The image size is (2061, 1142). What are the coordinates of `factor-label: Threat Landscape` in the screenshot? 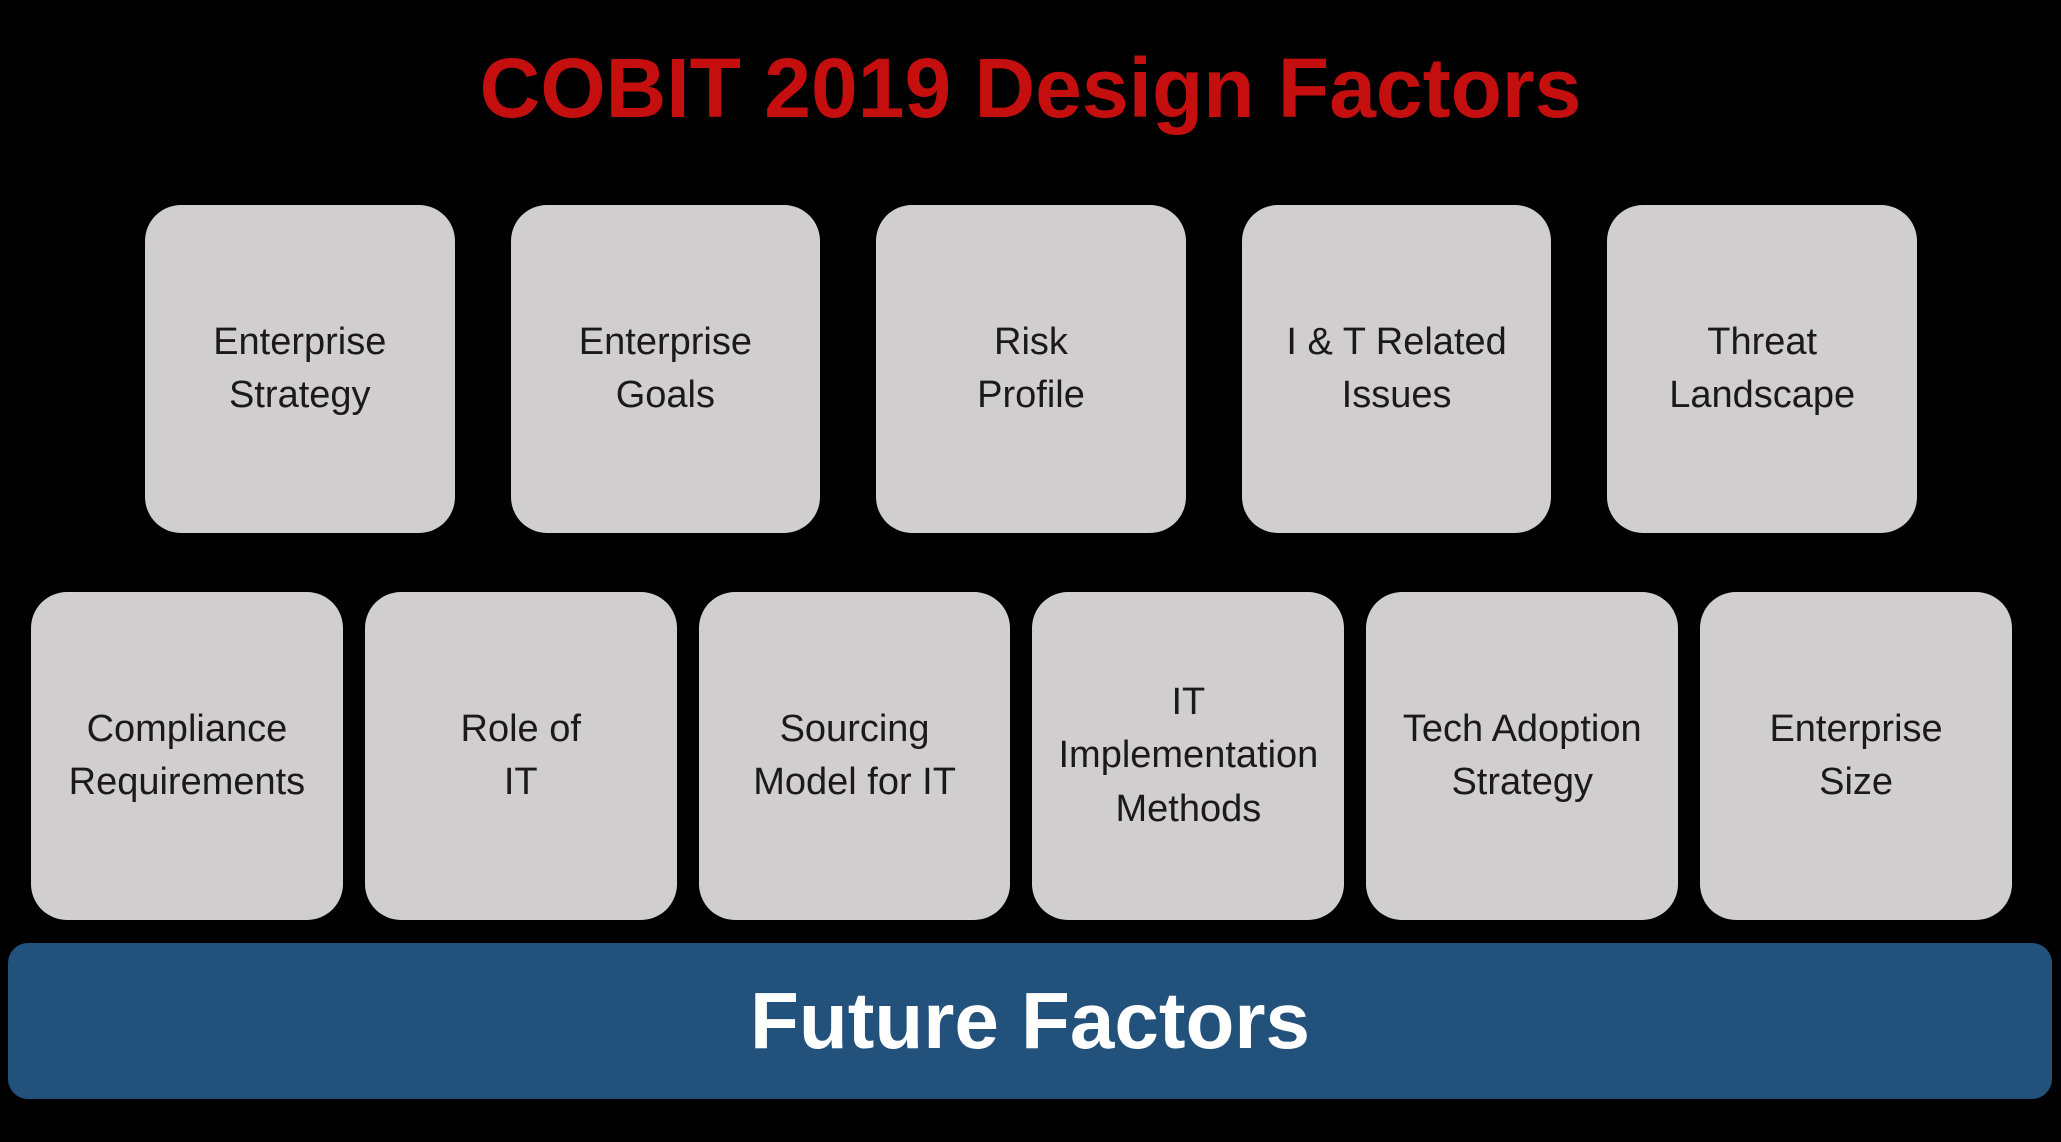 It's located at (1762, 368).